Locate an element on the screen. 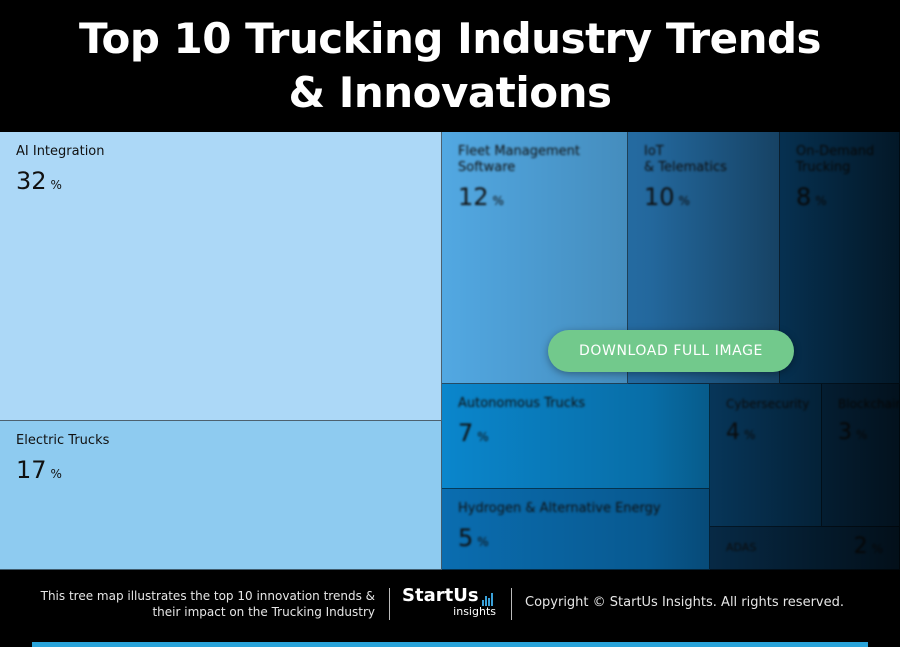 The width and height of the screenshot is (900, 647). tile-label: Hydrogen & Alternative Energy is located at coordinates (559, 508).